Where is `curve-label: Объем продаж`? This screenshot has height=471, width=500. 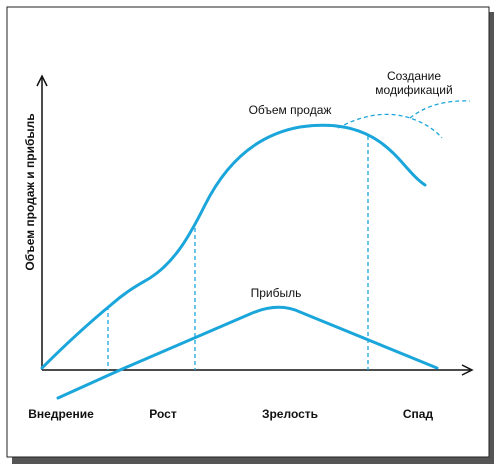 curve-label: Объем продаж is located at coordinates (290, 110).